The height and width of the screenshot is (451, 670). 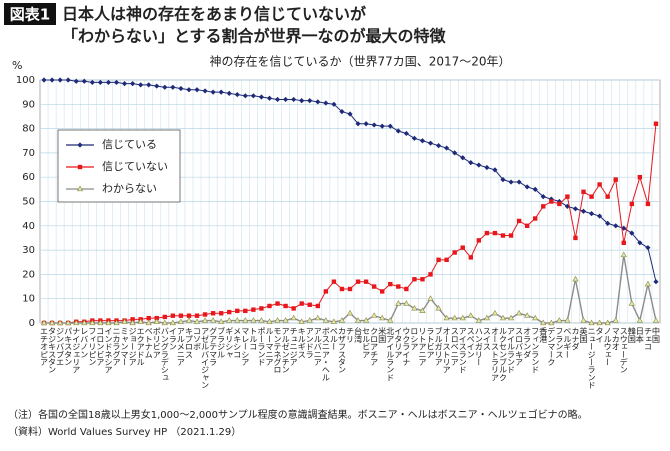 I want to click on x-tick-label: オーストラリア, so click(x=495, y=354).